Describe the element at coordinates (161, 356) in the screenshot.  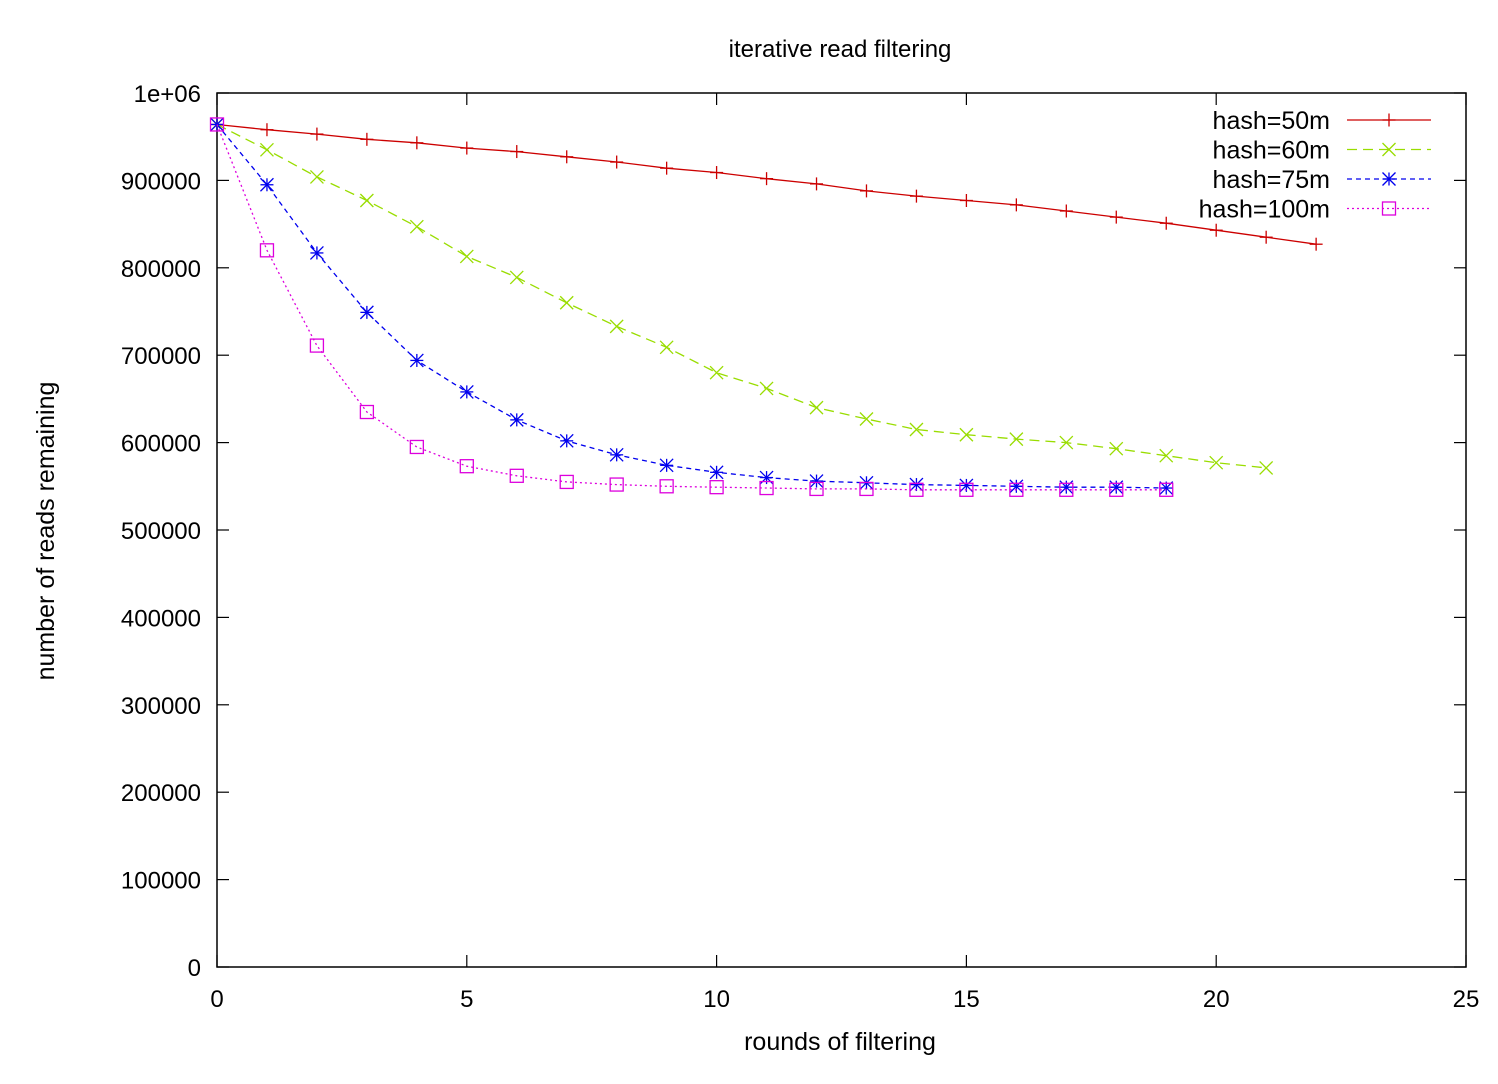
I see `y-tick-label: 700000` at that location.